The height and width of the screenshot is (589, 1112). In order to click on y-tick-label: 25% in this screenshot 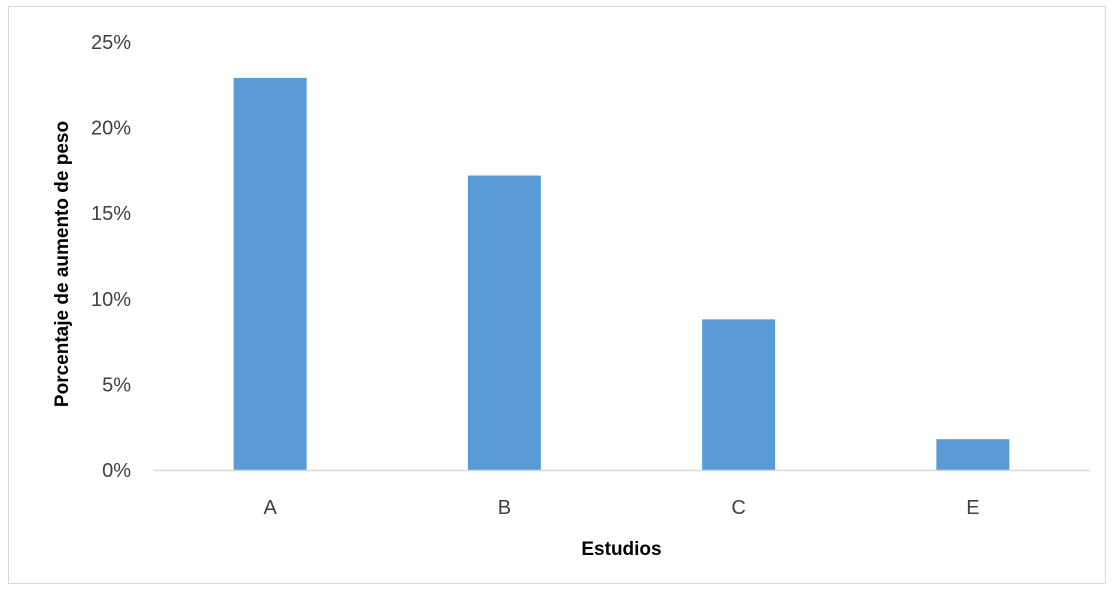, I will do `click(111, 43)`.